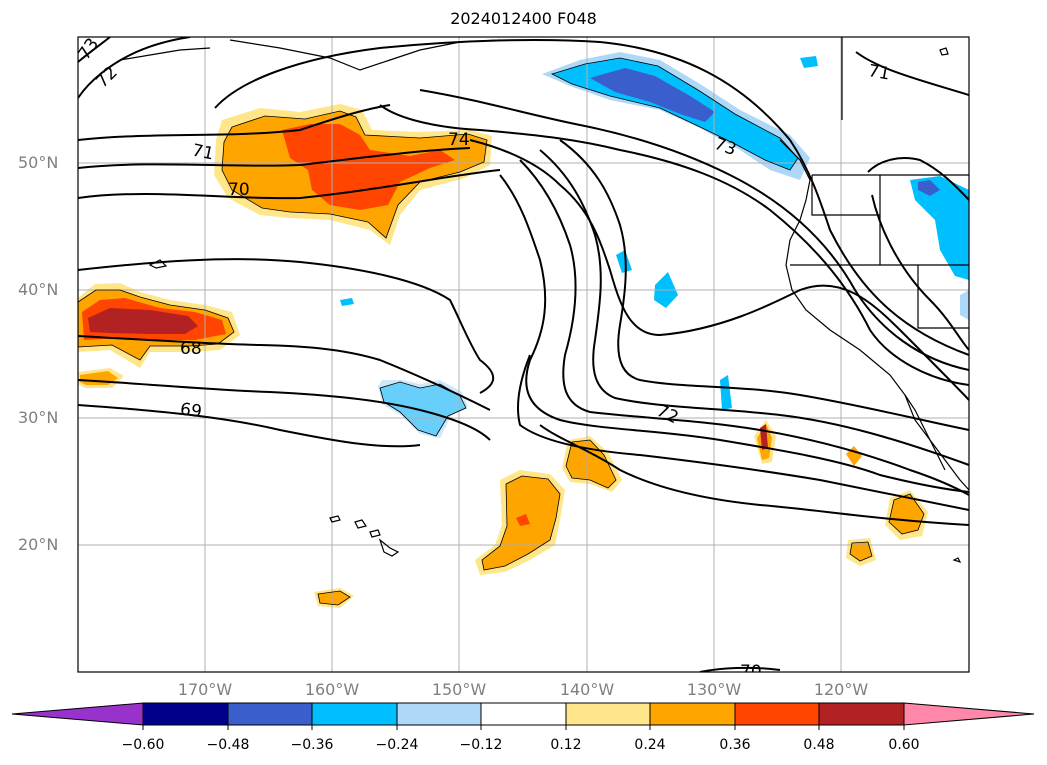 The height and width of the screenshot is (765, 1047). I want to click on shade-e-light, so click(964, 305).